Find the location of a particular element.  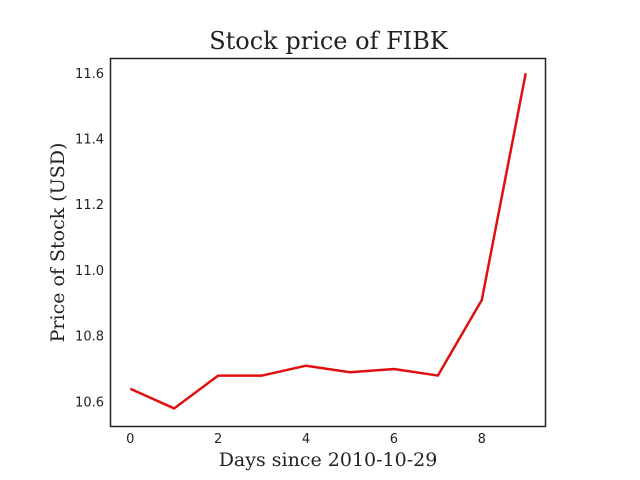

x-tick-label: 0 is located at coordinates (130, 439).